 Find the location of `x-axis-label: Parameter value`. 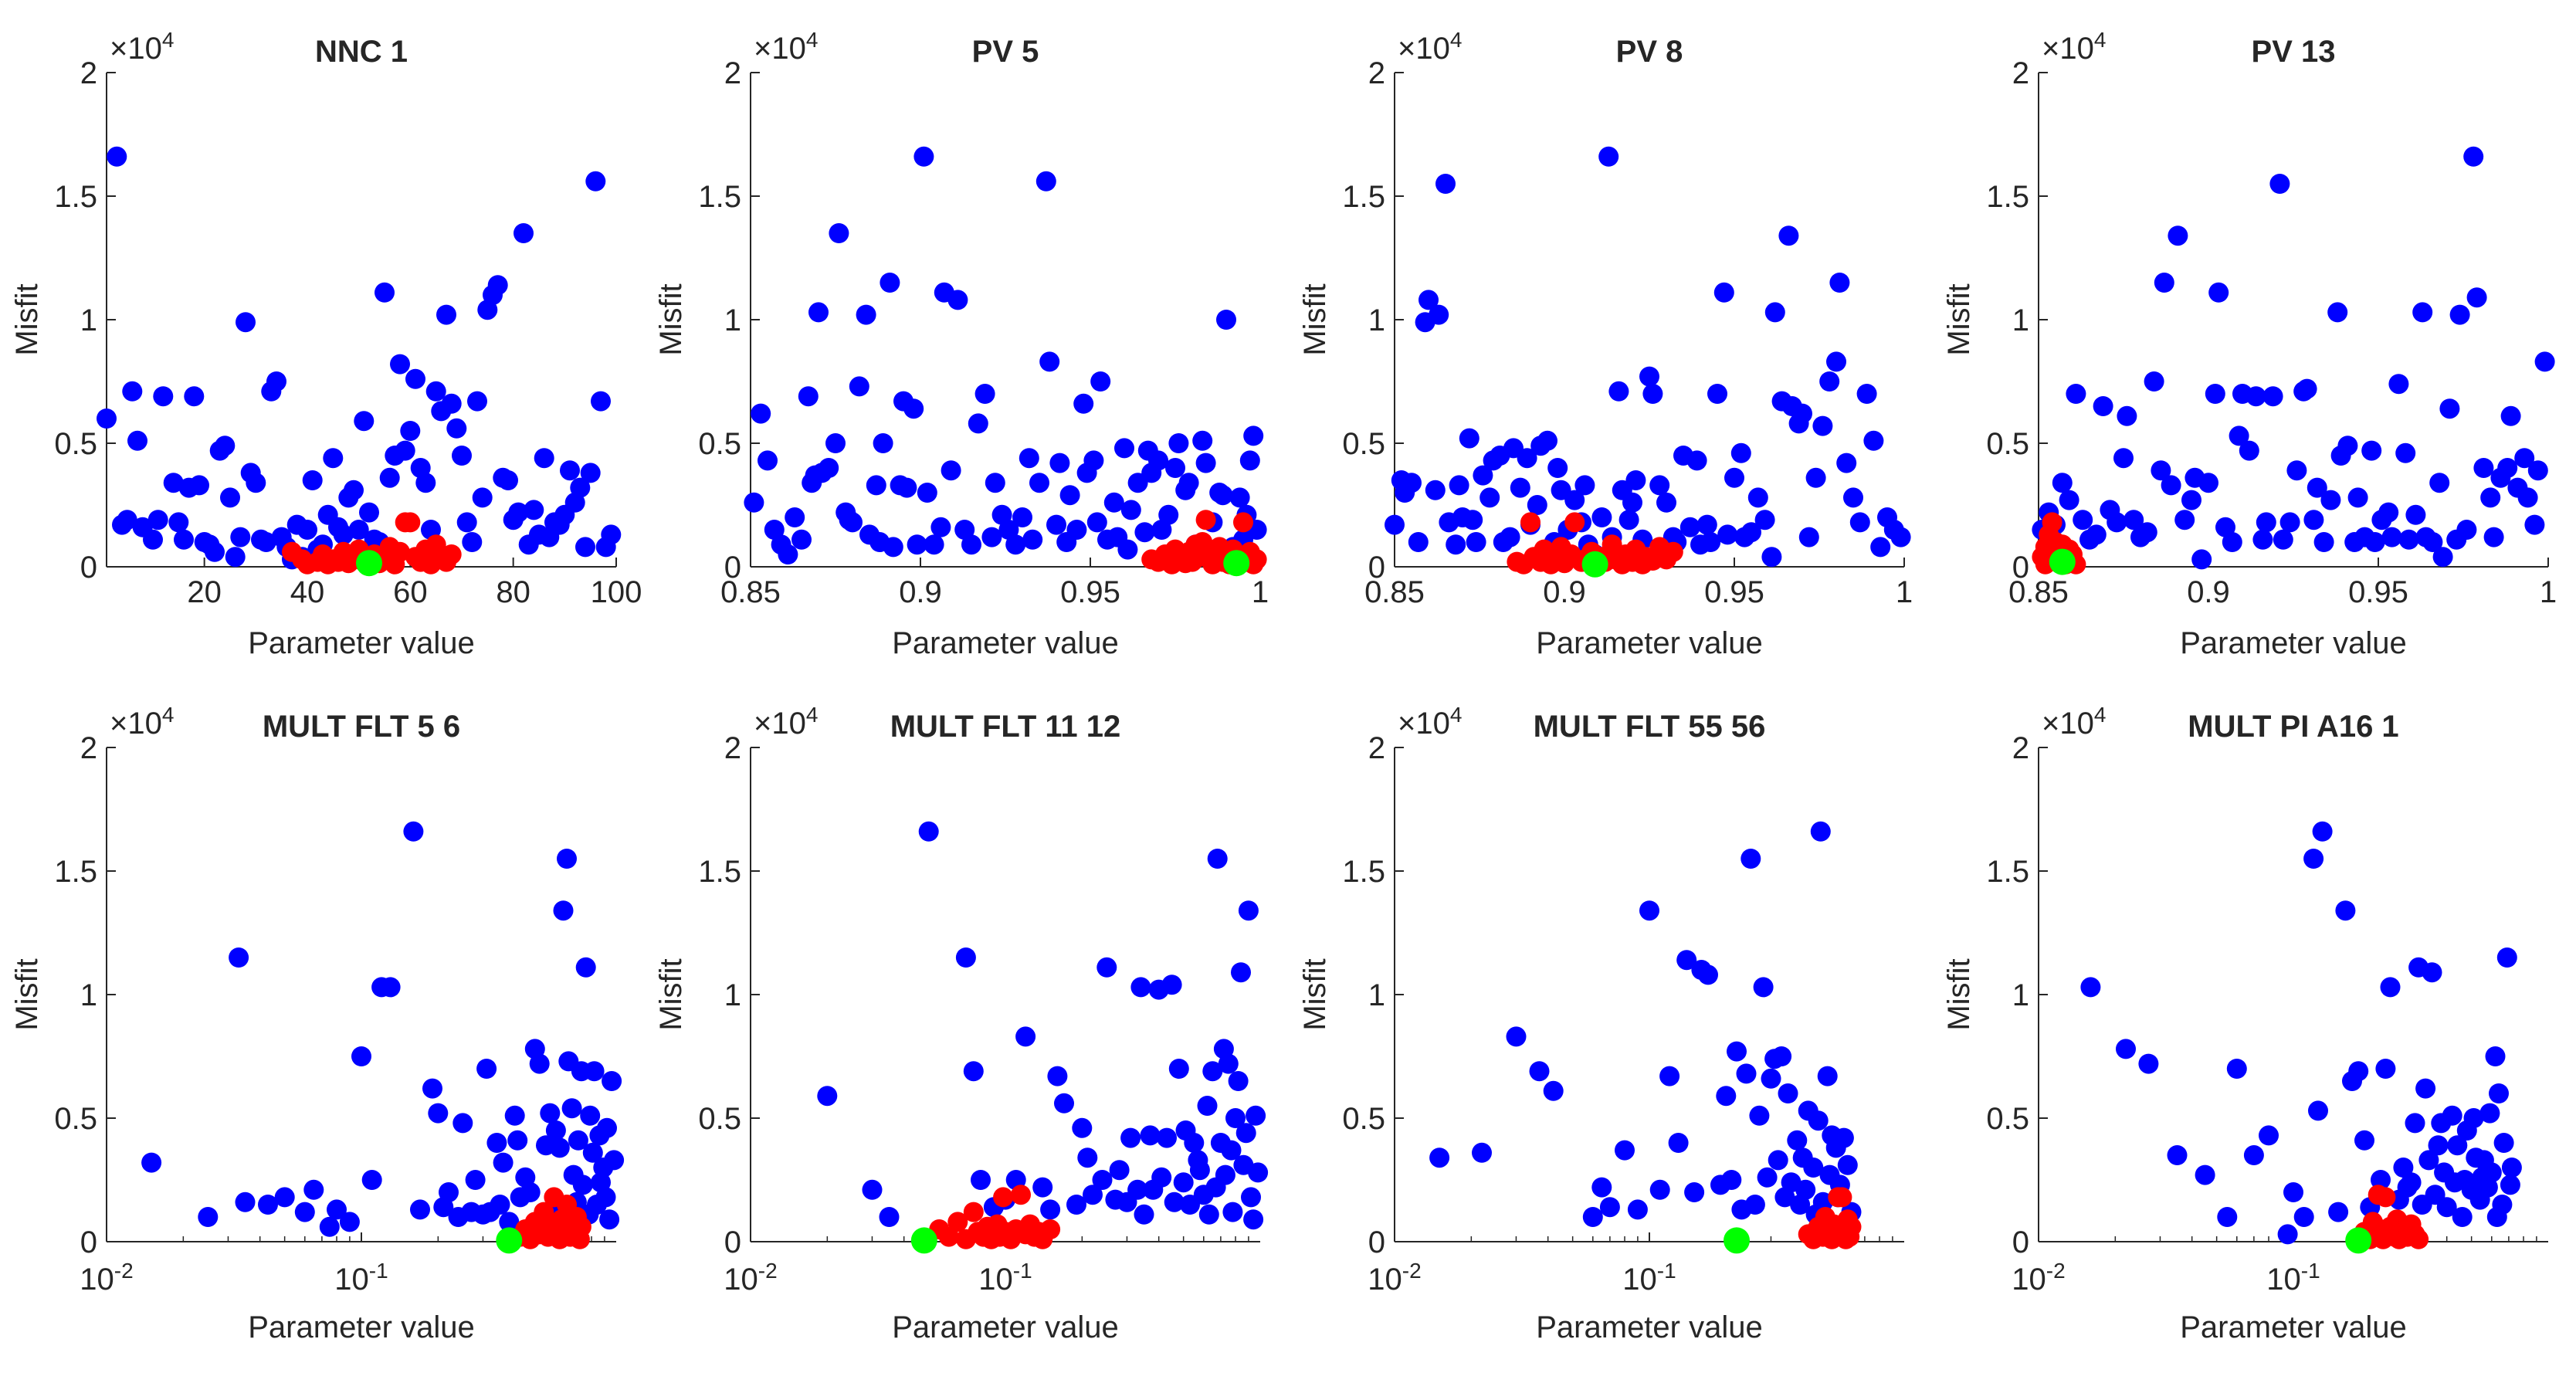

x-axis-label: Parameter value is located at coordinates (1649, 643).